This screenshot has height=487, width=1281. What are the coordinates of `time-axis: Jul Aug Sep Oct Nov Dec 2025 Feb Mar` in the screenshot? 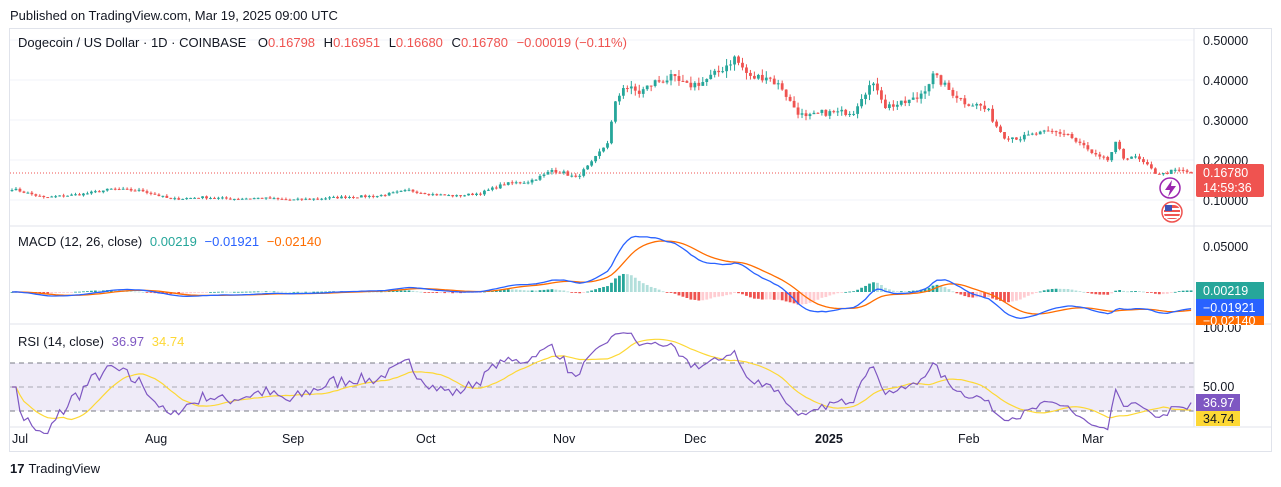 It's located at (558, 439).